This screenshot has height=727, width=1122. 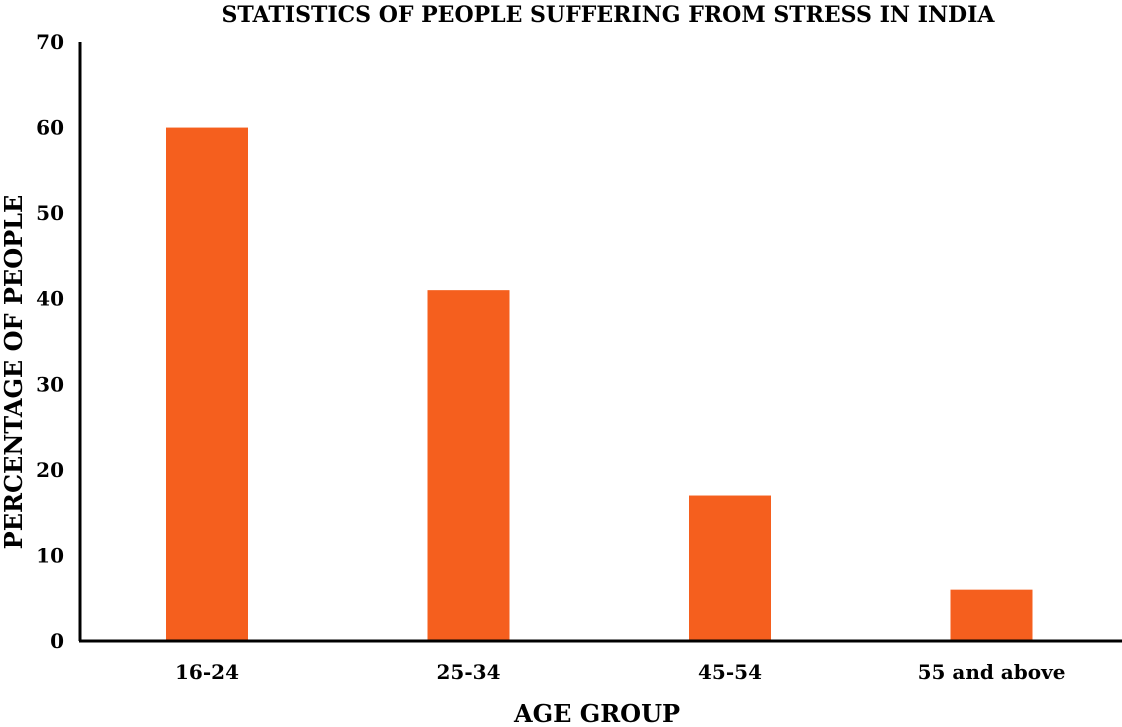 What do you see at coordinates (596, 713) in the screenshot?
I see `x-axis-label: AGE GROUP` at bounding box center [596, 713].